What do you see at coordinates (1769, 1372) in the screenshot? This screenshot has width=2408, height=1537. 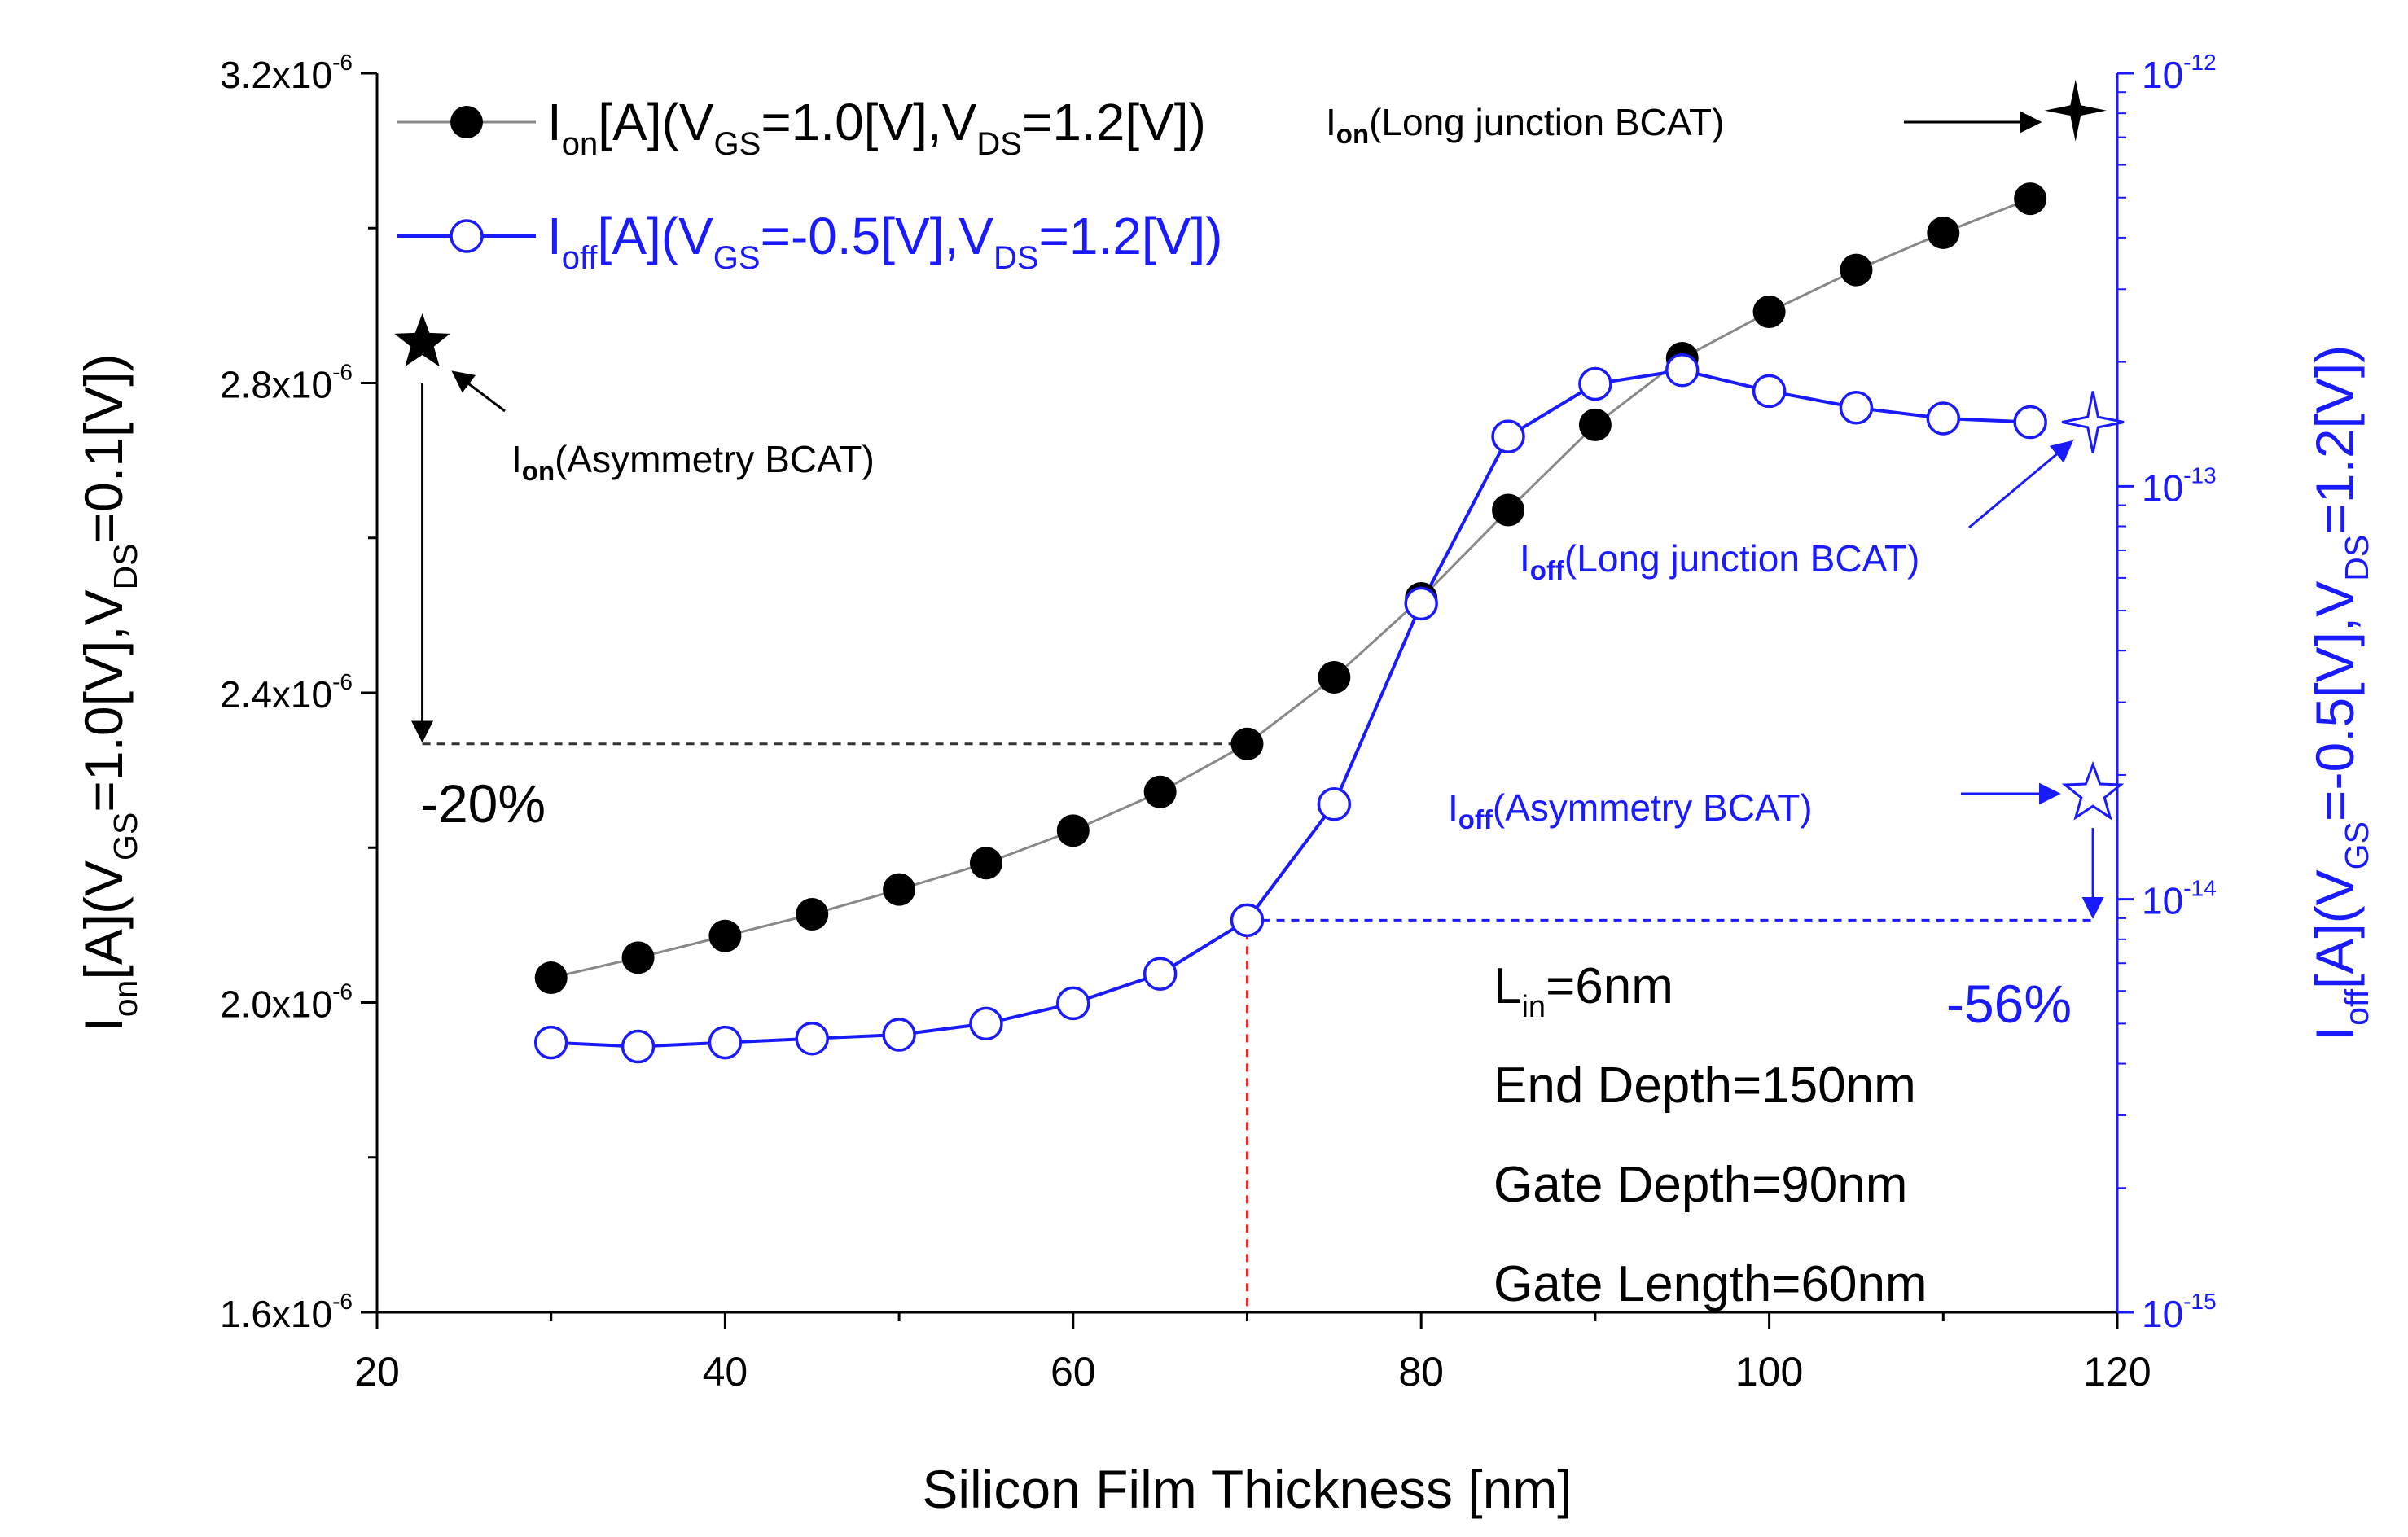 I see `x-tick-label: 100` at bounding box center [1769, 1372].